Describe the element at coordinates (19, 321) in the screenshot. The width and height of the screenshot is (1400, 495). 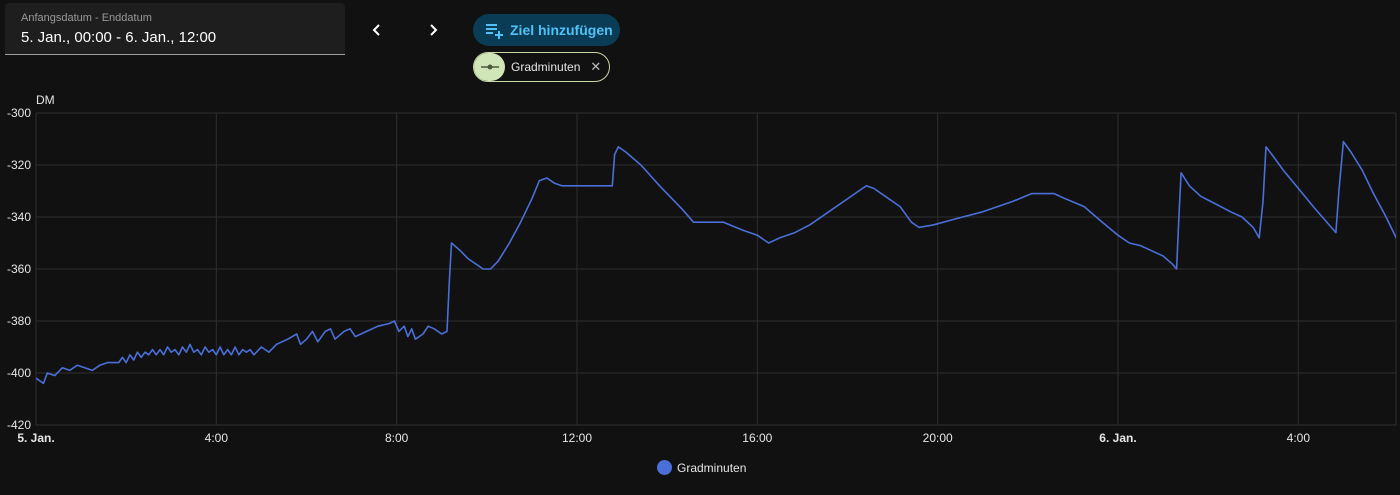
I see `y-tick-label: -380` at that location.